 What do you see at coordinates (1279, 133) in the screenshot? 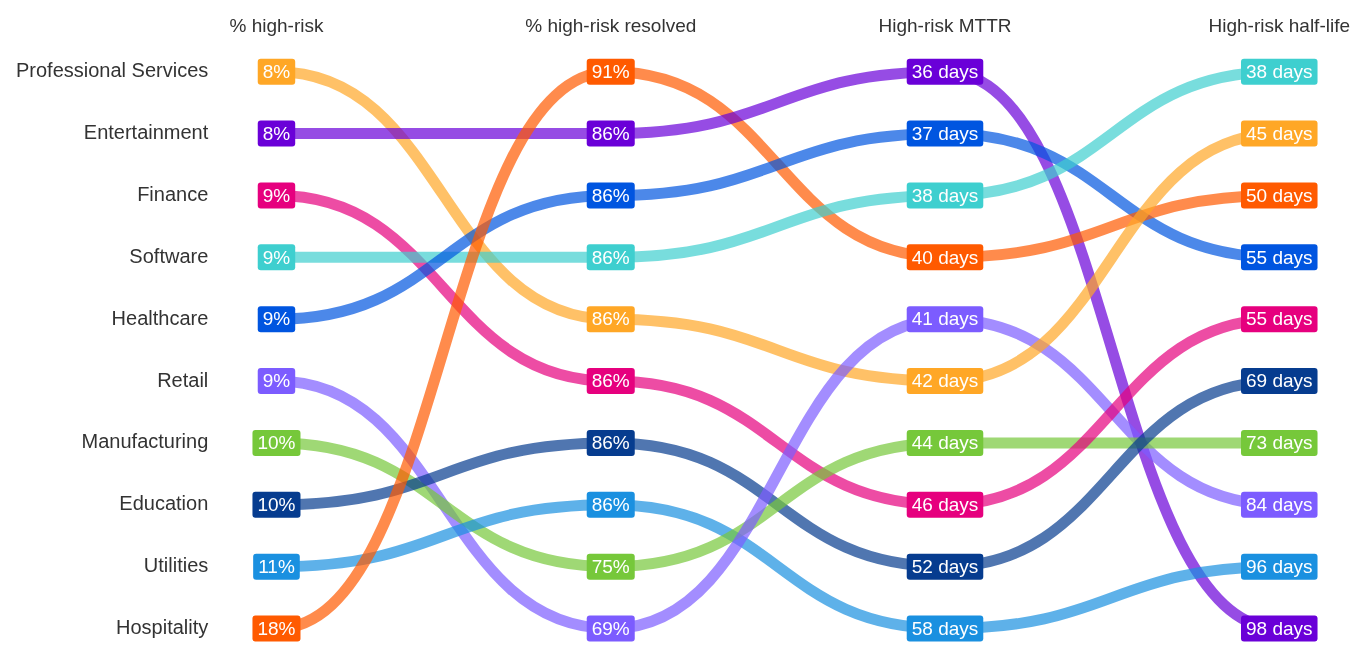
I see `data-label: 45 days` at bounding box center [1279, 133].